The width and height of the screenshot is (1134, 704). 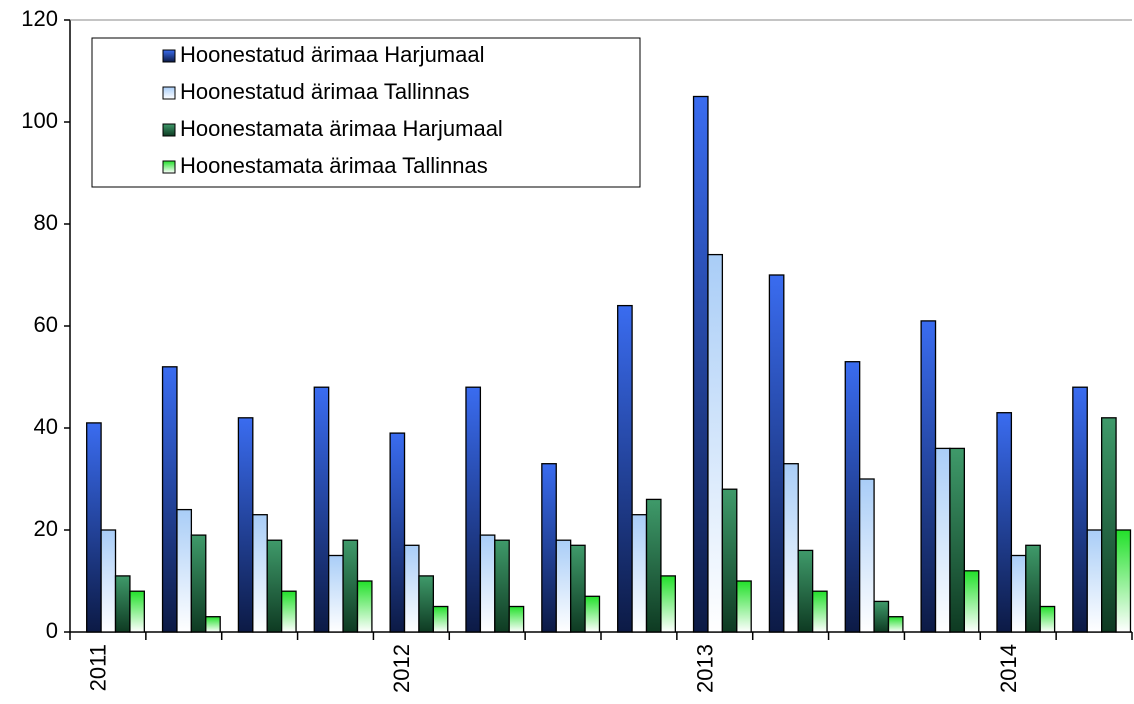 What do you see at coordinates (1008, 668) in the screenshot?
I see `x-tick-label: 2014` at bounding box center [1008, 668].